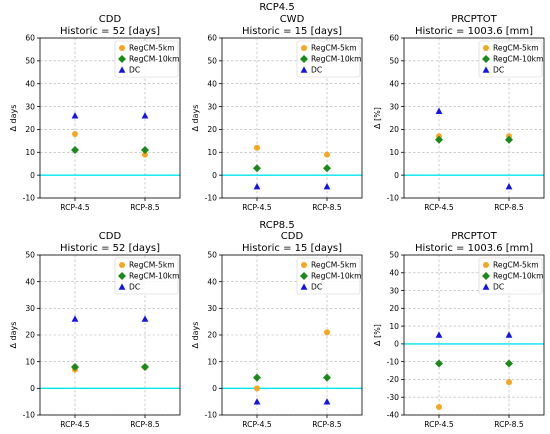  What do you see at coordinates (393, 379) in the screenshot?
I see `y-tick-label: -20` at bounding box center [393, 379].